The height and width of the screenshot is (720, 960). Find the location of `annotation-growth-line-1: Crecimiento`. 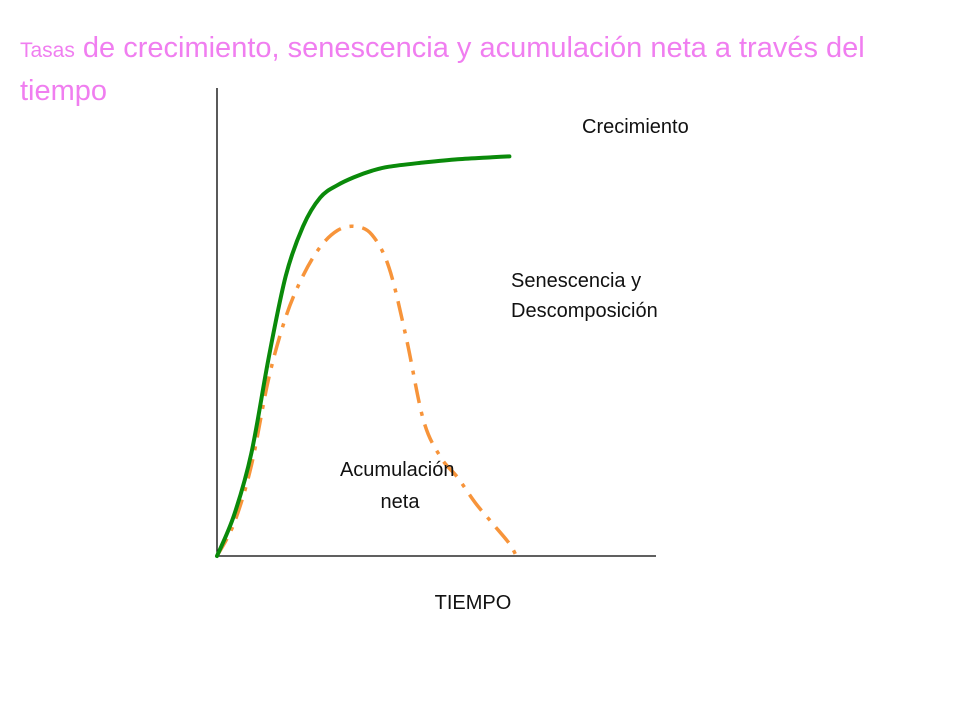

annotation-growth-line-1: Crecimiento is located at coordinates (635, 127).